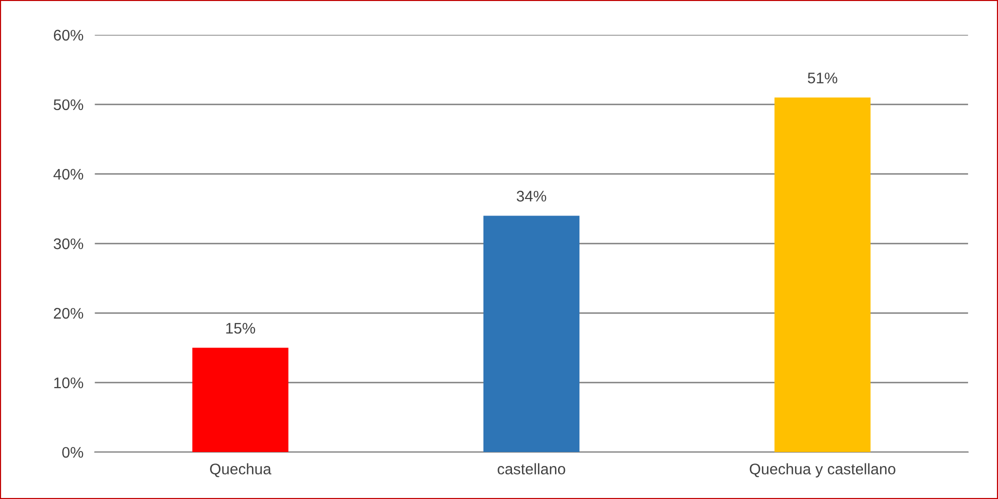  Describe the element at coordinates (69, 313) in the screenshot. I see `y-tick-label: 20%` at that location.